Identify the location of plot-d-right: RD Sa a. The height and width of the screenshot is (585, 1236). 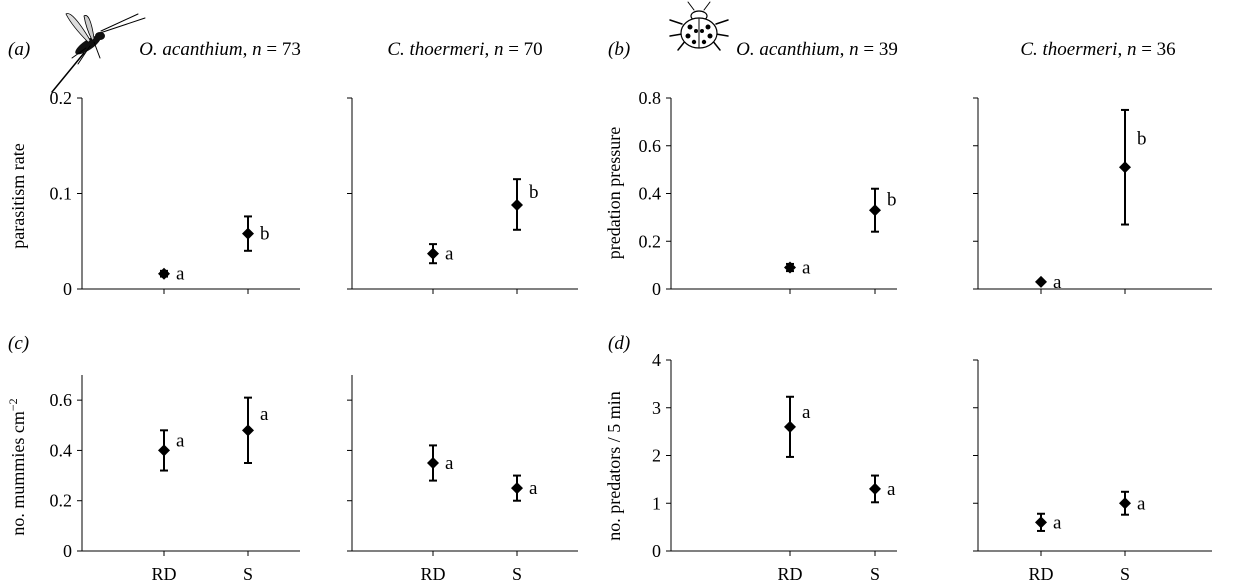
(1092, 471).